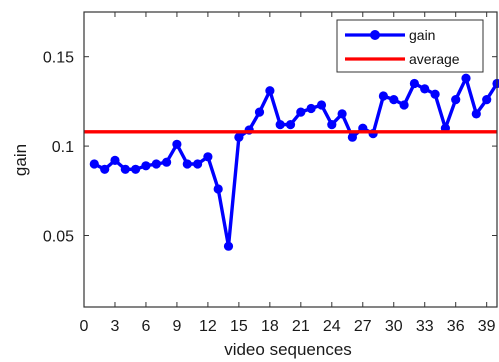 The width and height of the screenshot is (499, 362). Describe the element at coordinates (394, 326) in the screenshot. I see `x-tick-label: 30` at that location.